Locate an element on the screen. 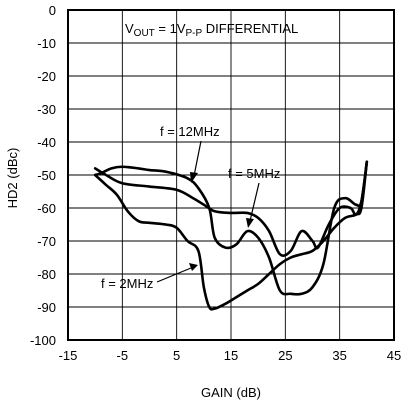  y-axis-label: HD2 (dBc) is located at coordinates (12, 178).